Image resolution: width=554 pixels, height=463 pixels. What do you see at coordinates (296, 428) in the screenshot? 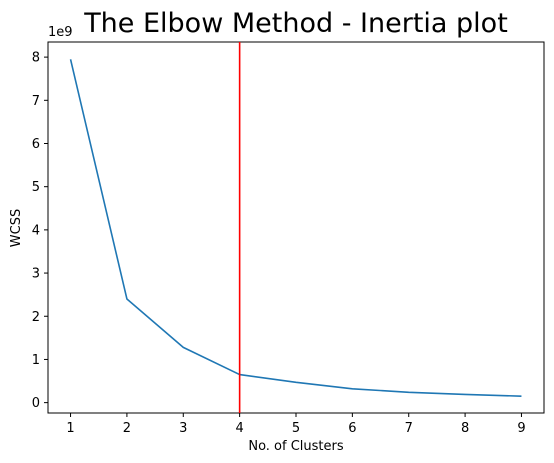
I see `x-tick-label: 5` at bounding box center [296, 428].